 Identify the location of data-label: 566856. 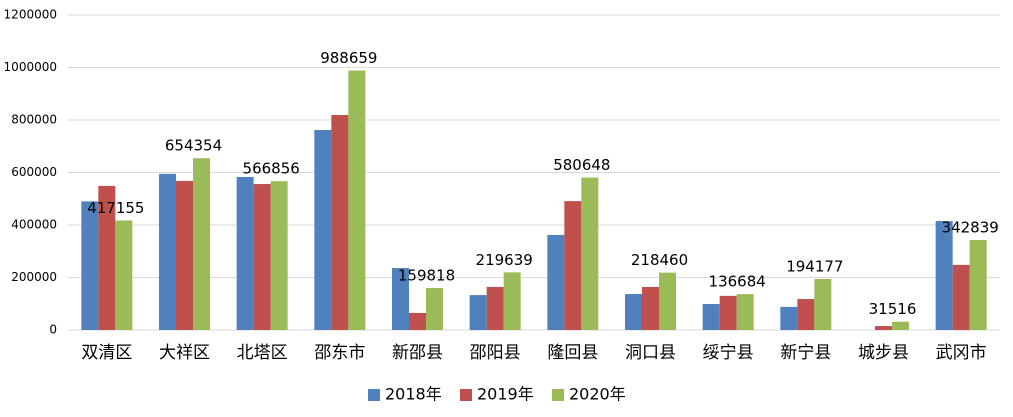
(271, 169).